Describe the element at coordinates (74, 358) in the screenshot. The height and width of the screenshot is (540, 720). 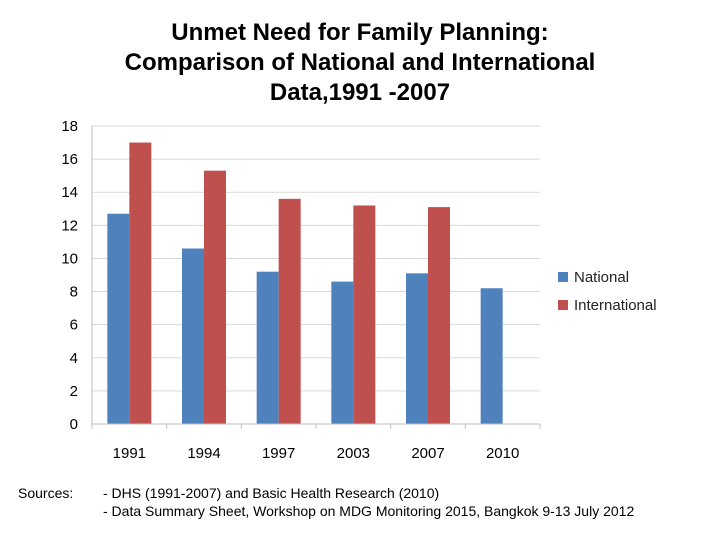
I see `y-tick-label: 4` at that location.